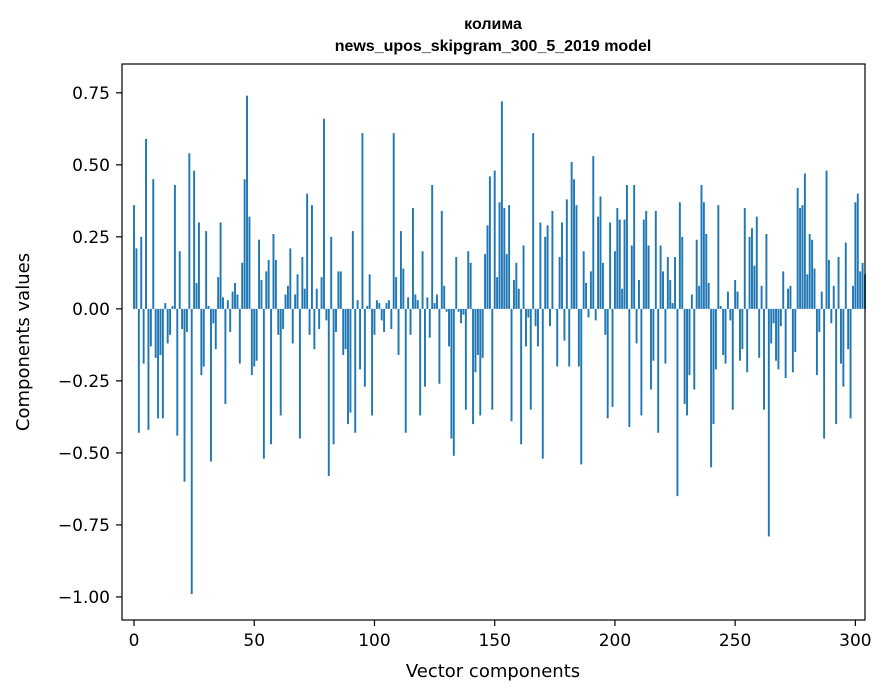 This screenshot has width=880, height=696. What do you see at coordinates (91, 94) in the screenshot?
I see `y-tick-label: 0.75` at bounding box center [91, 94].